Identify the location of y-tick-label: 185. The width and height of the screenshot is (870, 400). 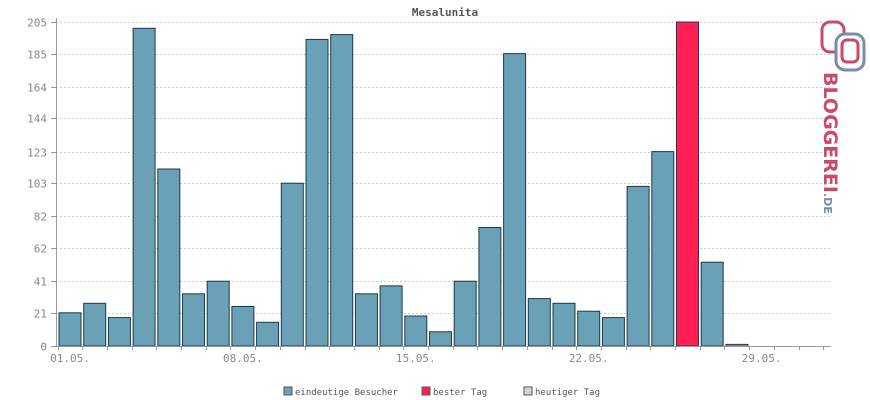
(37, 55).